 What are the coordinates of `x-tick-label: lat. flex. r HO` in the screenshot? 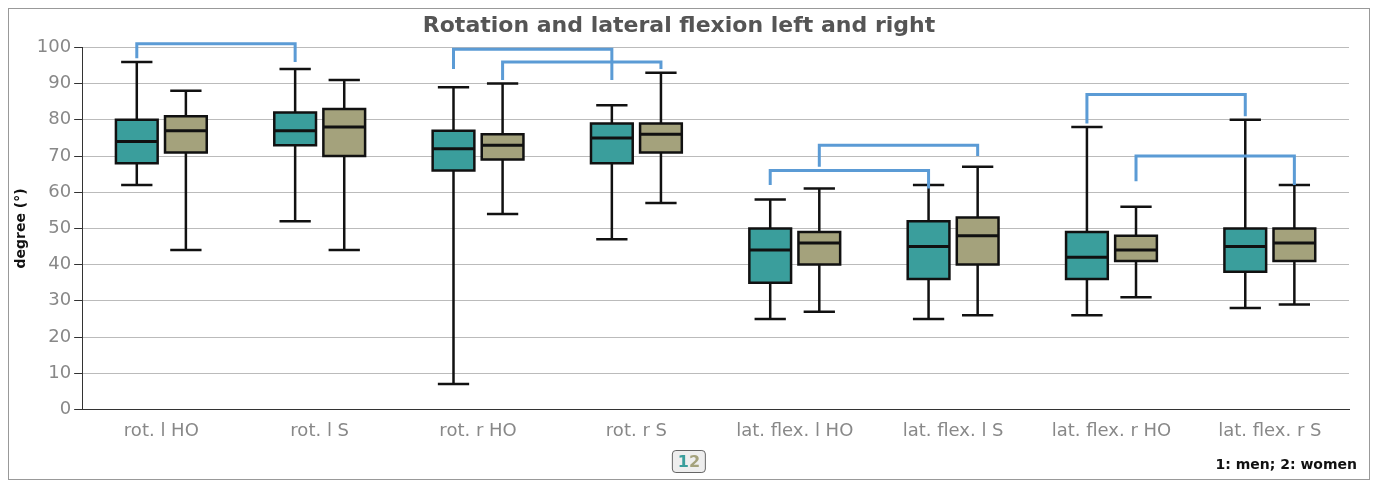 It's located at (1111, 429).